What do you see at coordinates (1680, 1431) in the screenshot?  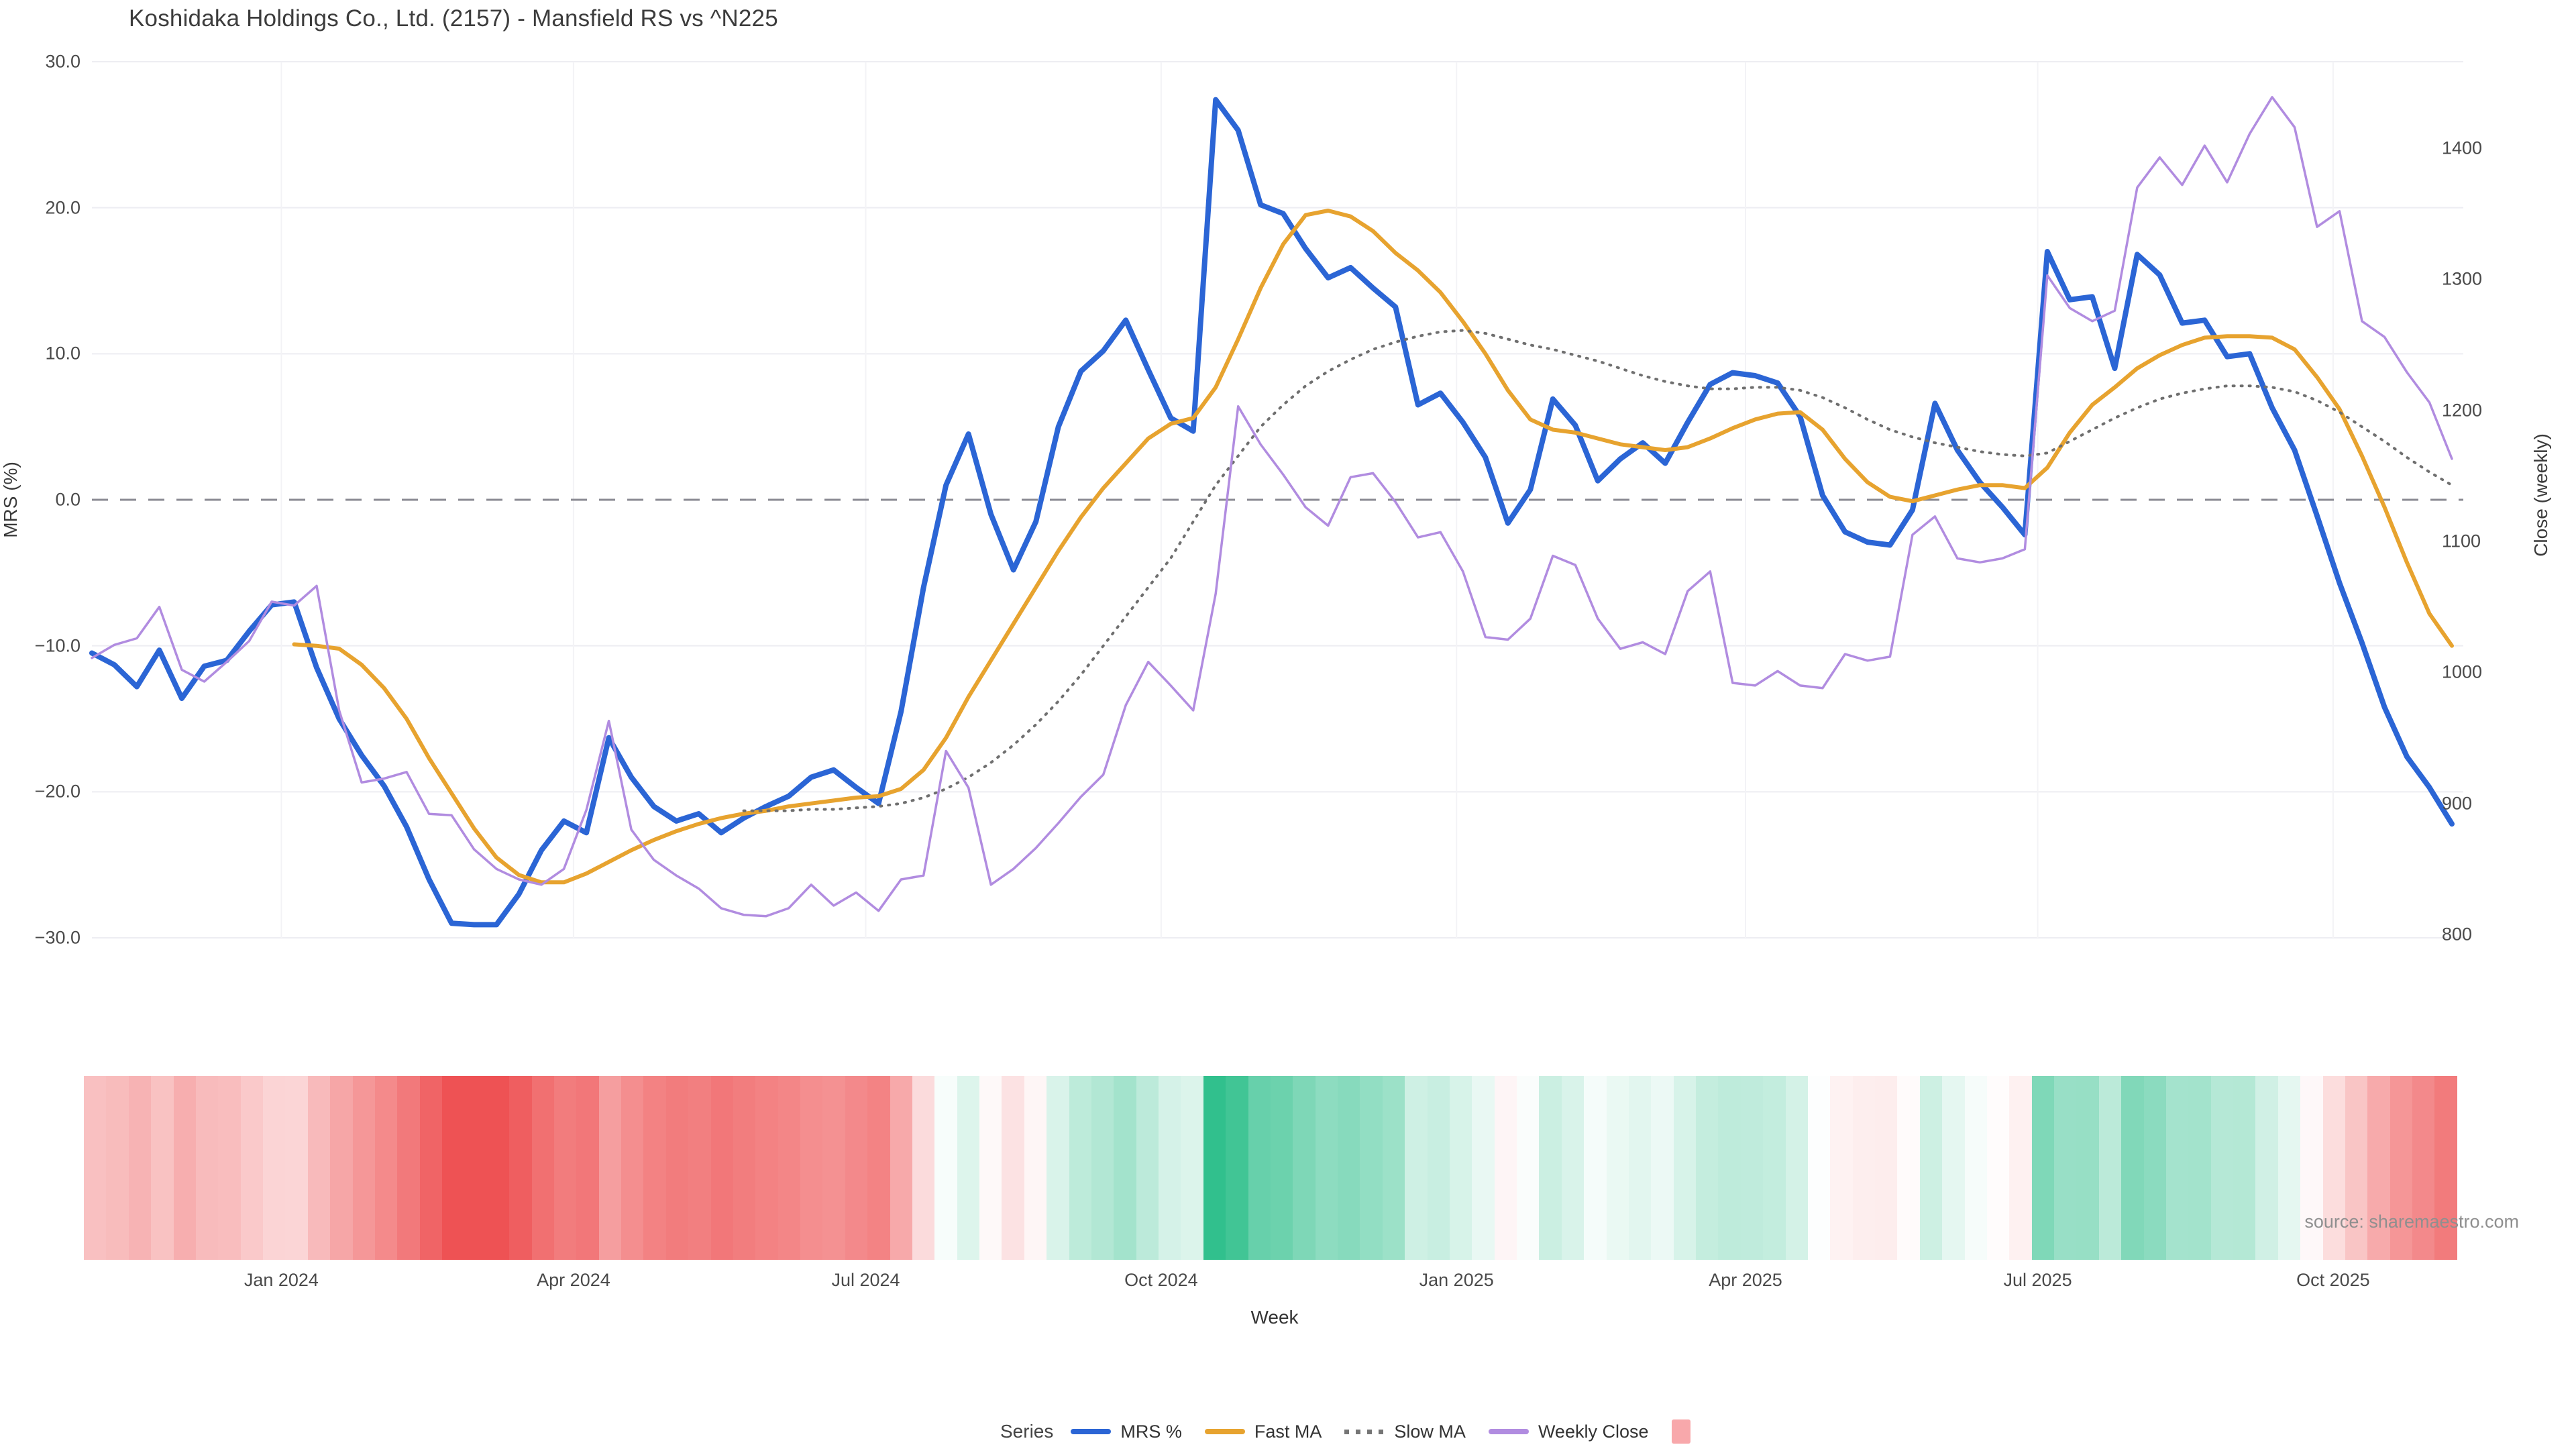 I see `legend-item-heatmap` at bounding box center [1680, 1431].